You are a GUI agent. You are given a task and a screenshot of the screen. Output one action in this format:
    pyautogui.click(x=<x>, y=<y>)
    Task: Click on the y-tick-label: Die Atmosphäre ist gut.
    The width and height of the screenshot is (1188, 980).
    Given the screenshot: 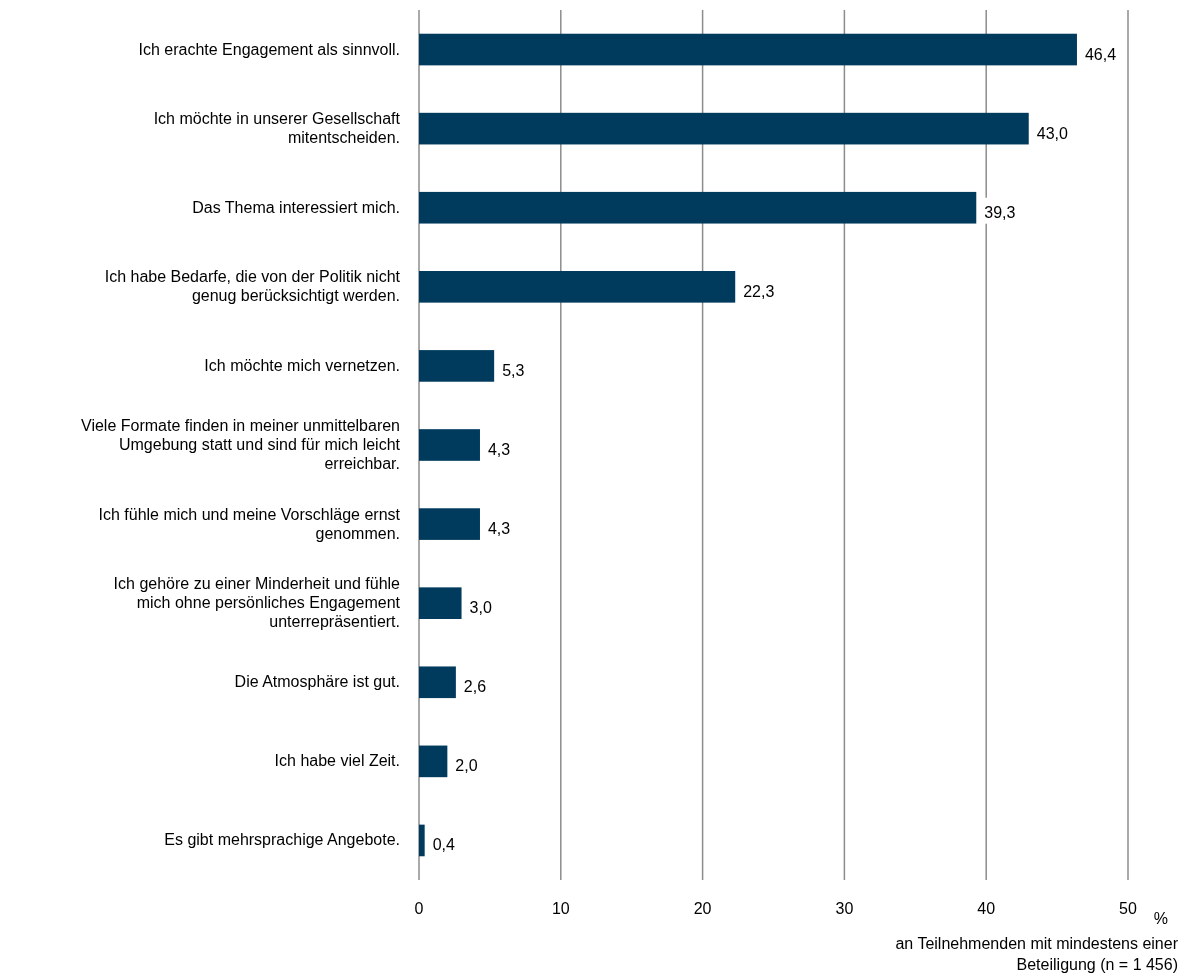 What is the action you would take?
    pyautogui.click(x=317, y=682)
    